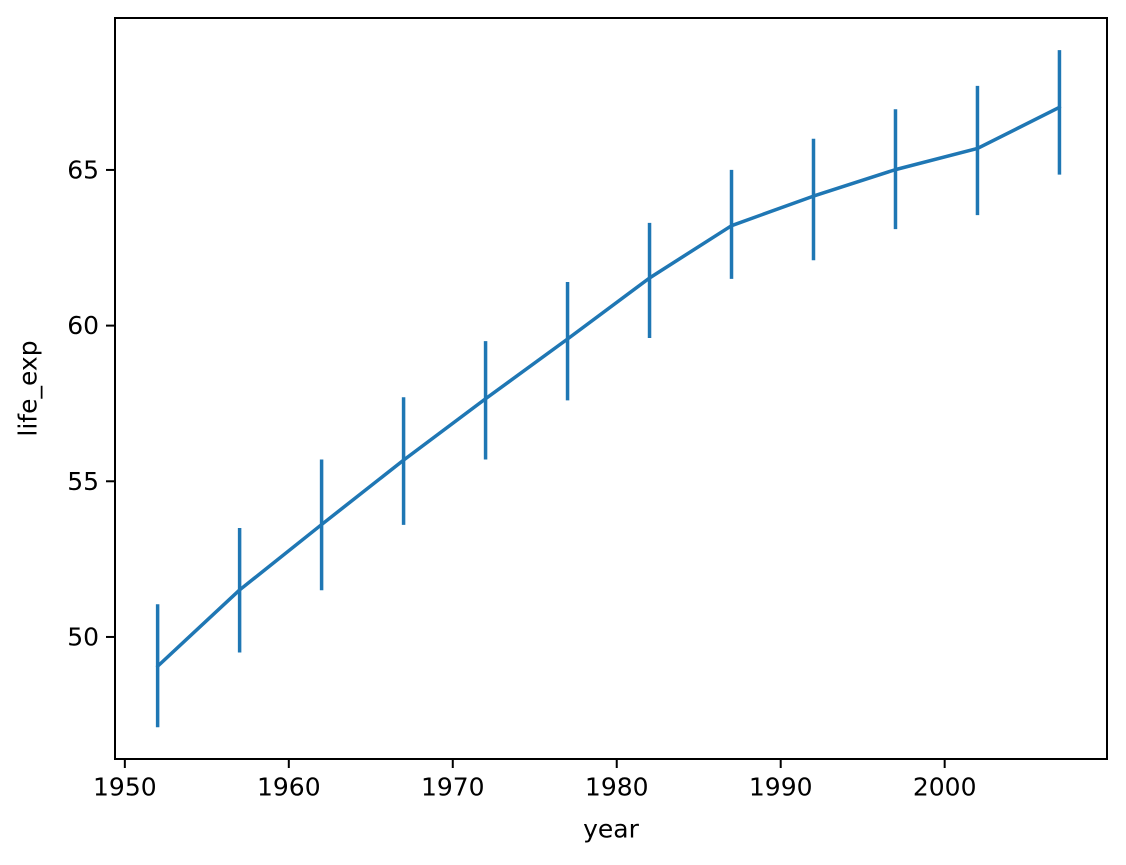  Describe the element at coordinates (945, 786) in the screenshot. I see `x-tick-label: 2000` at that location.